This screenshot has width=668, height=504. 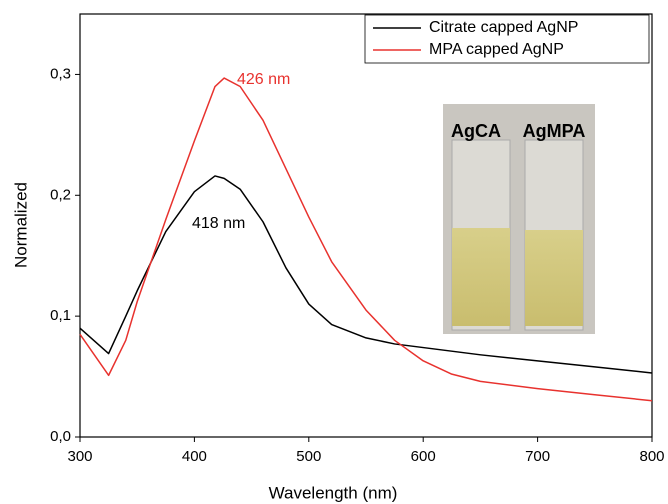 What do you see at coordinates (476, 131) in the screenshot?
I see `inset-label: AgCA` at bounding box center [476, 131].